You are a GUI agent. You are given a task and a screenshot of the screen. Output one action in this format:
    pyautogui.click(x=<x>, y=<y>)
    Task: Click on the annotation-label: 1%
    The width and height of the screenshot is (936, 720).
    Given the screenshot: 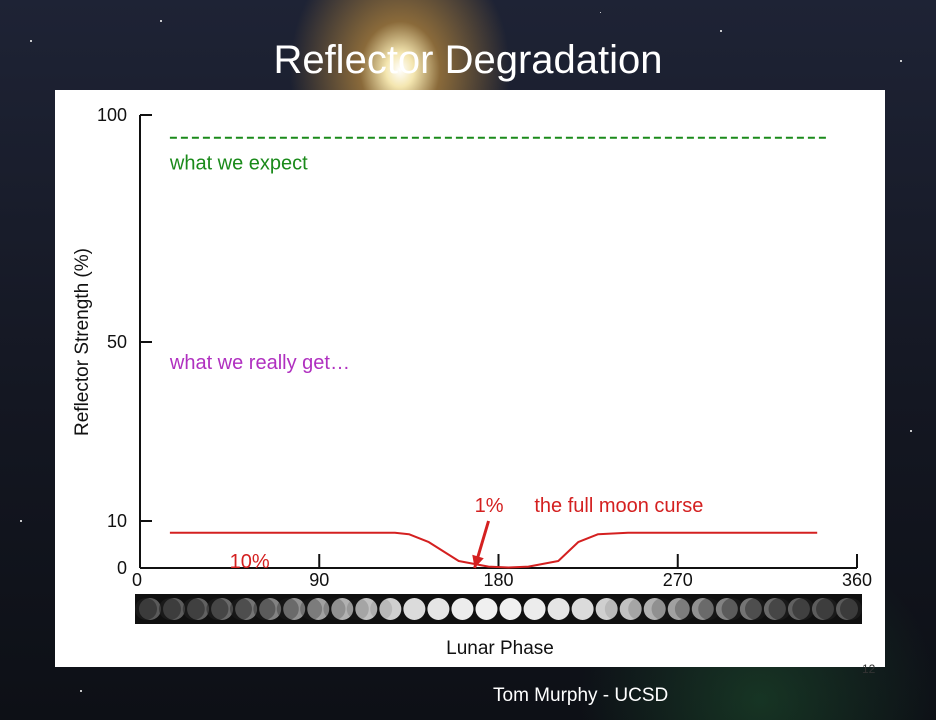 What is the action you would take?
    pyautogui.click(x=489, y=506)
    